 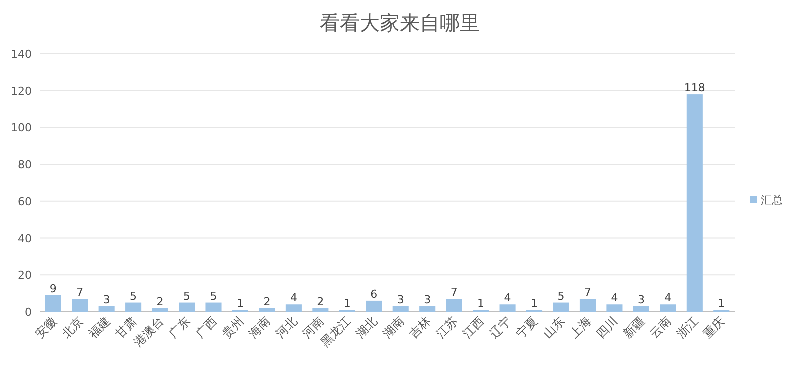 What do you see at coordinates (25, 239) in the screenshot?
I see `y-tick-label: 40` at bounding box center [25, 239].